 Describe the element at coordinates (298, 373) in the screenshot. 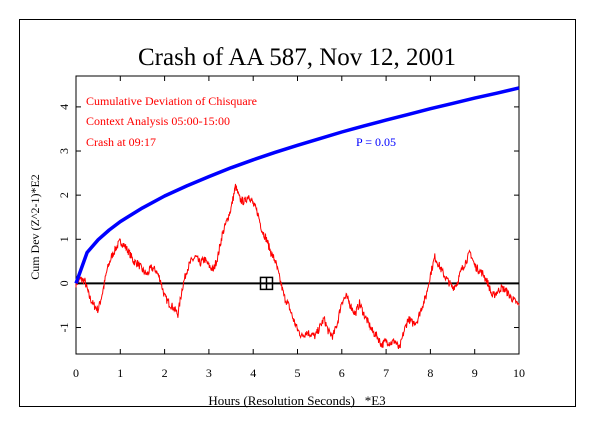

I see `x-tick-label: 5` at that location.